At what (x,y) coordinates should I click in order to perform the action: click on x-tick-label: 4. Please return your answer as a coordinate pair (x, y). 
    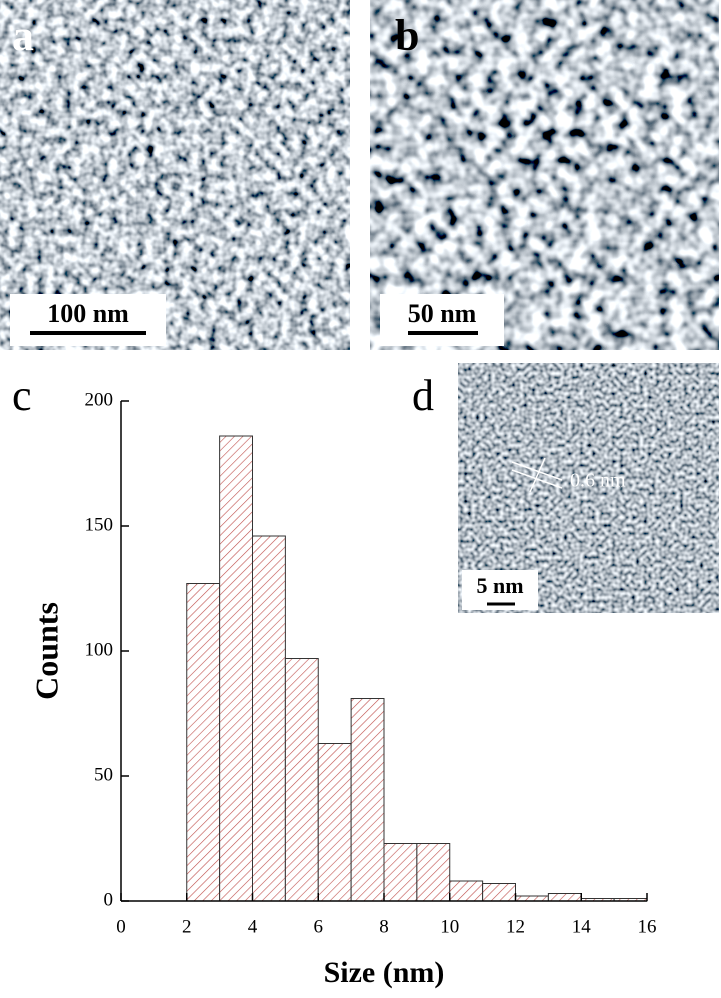
    Looking at the image, I should click on (253, 926).